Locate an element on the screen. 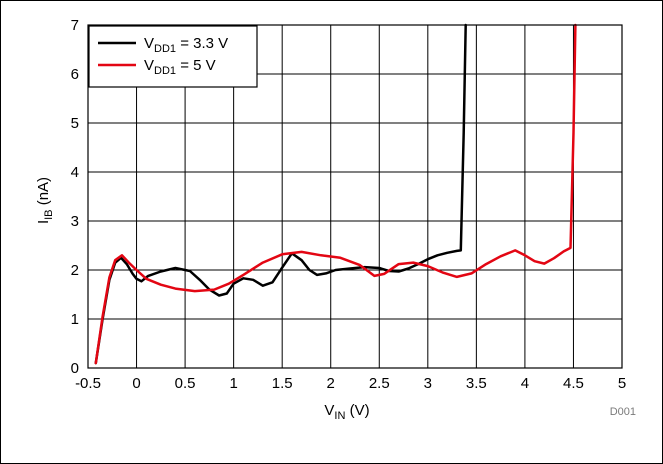 The height and width of the screenshot is (464, 663). x-tick-label: 4 is located at coordinates (525, 383).